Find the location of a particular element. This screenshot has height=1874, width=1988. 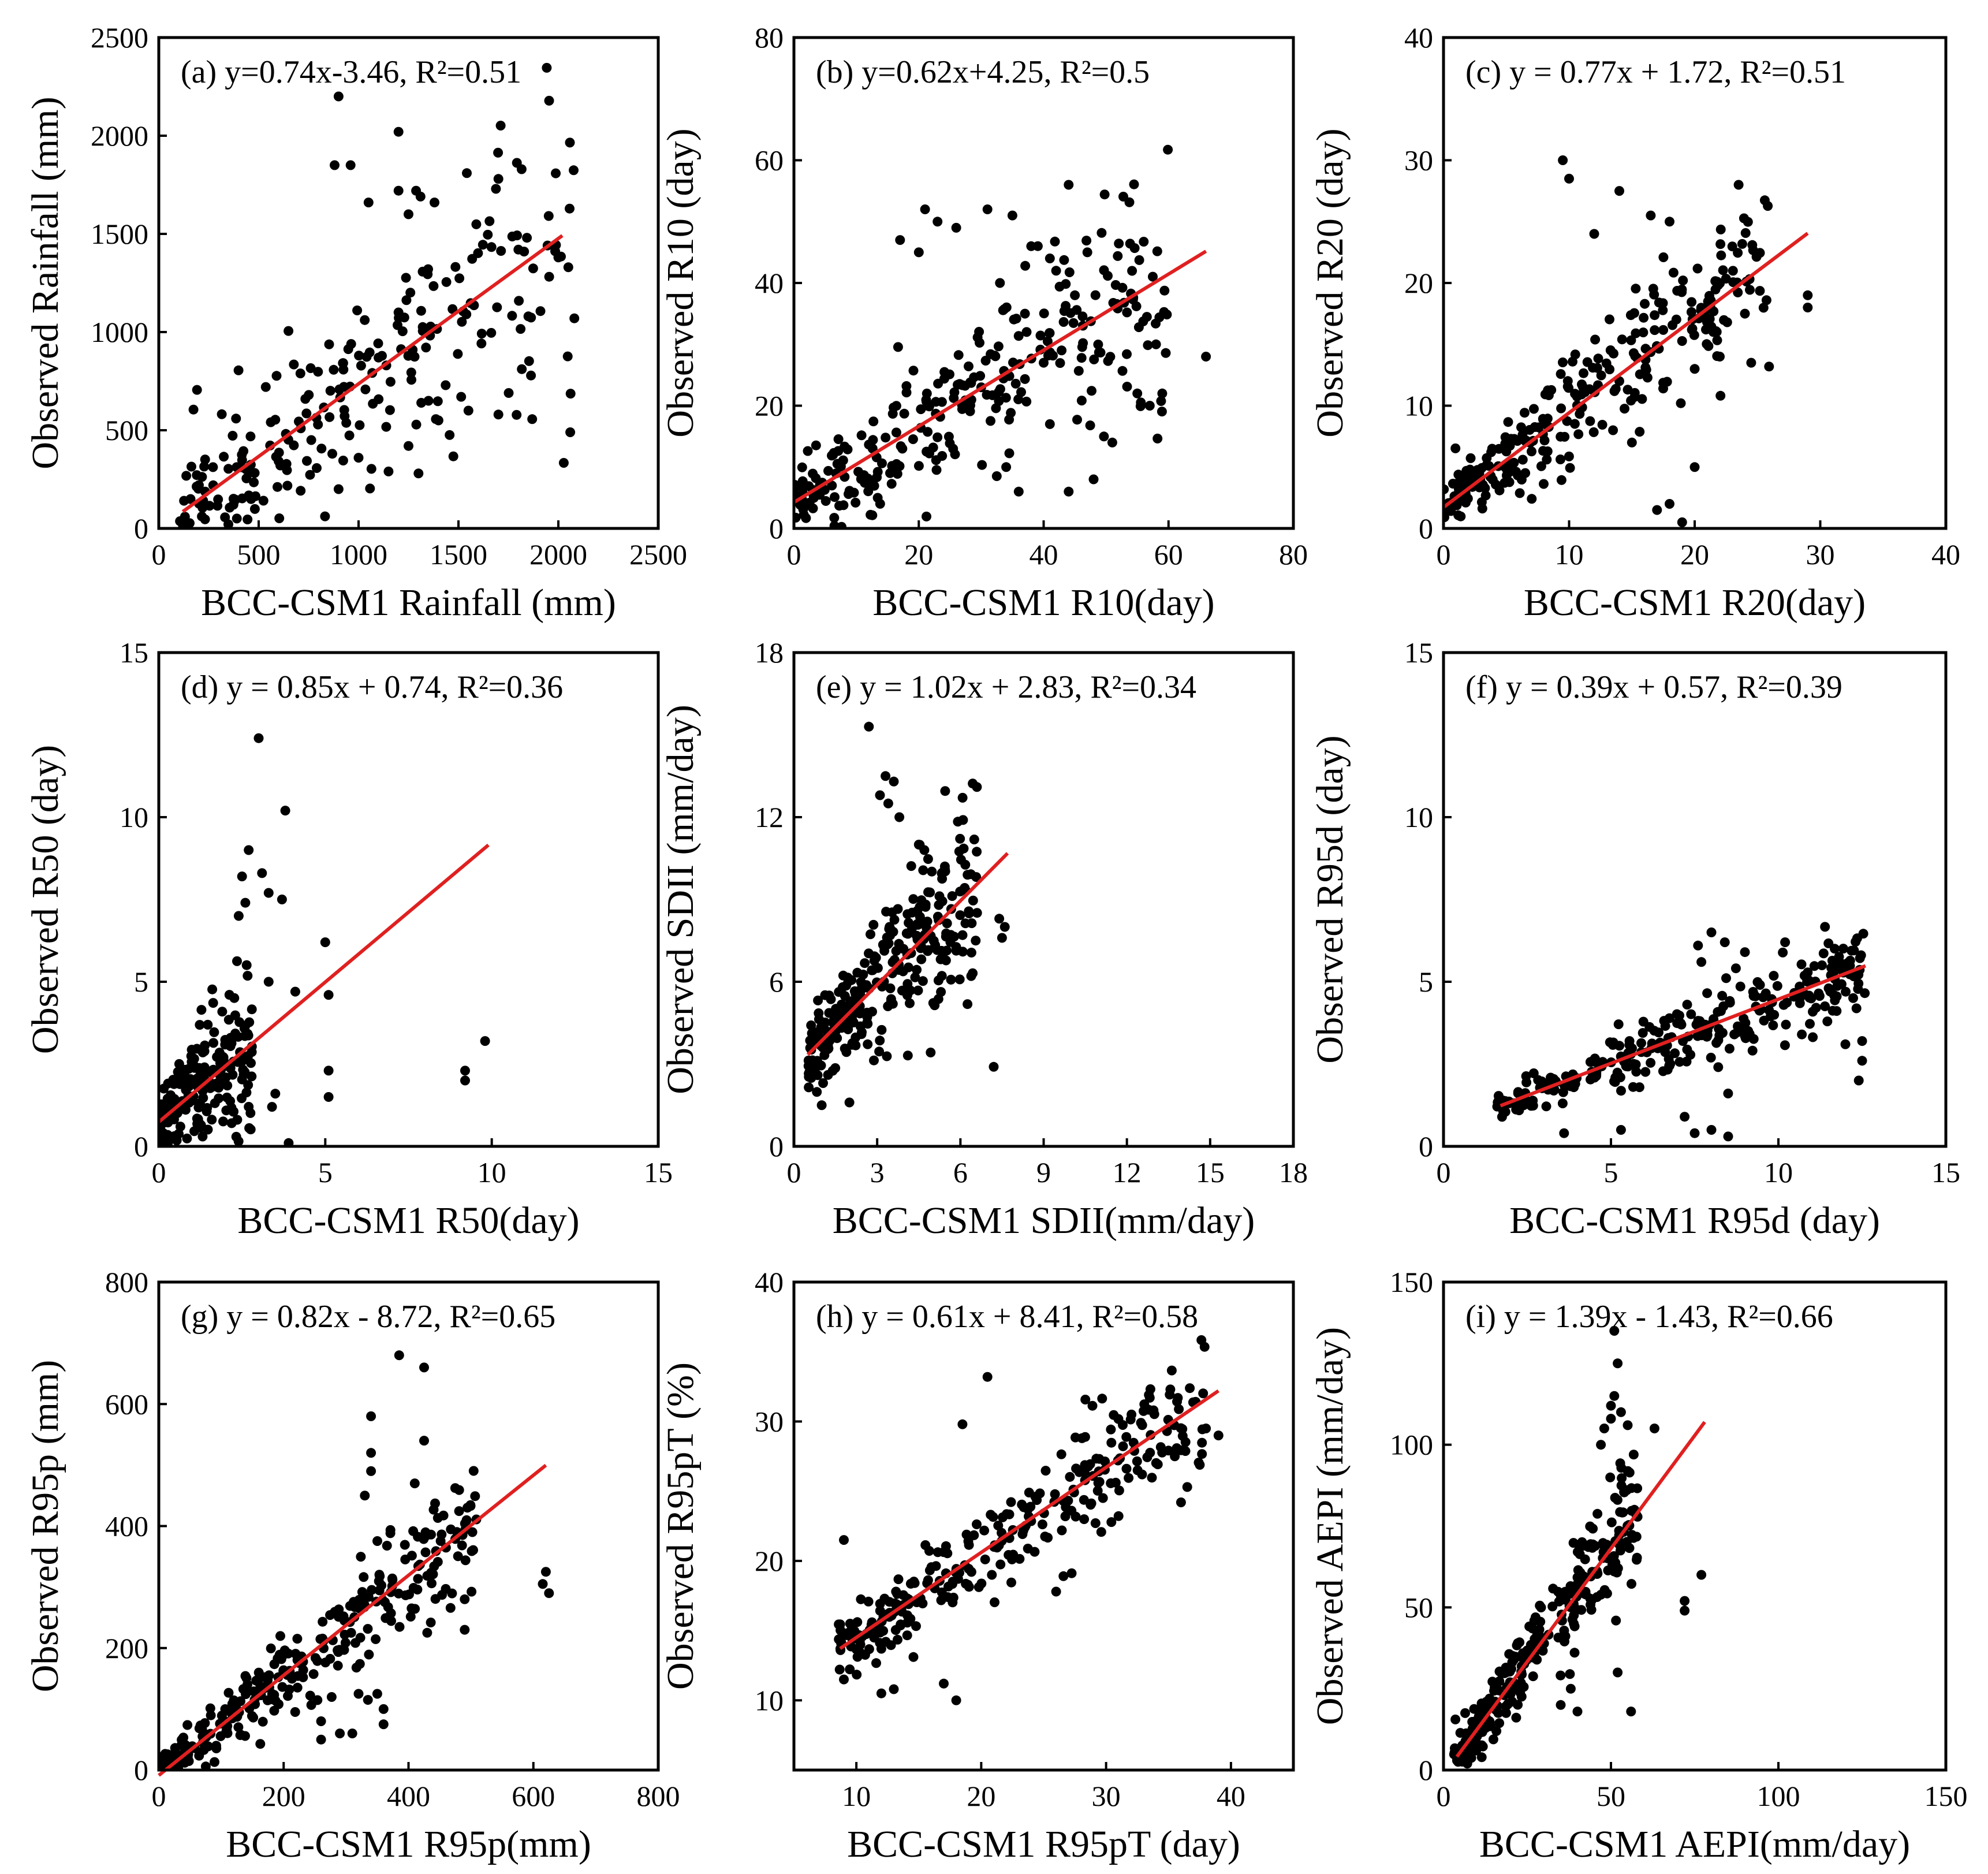

x-axis-label: BCC-CSM1 R95p(mm) is located at coordinates (409, 1844).